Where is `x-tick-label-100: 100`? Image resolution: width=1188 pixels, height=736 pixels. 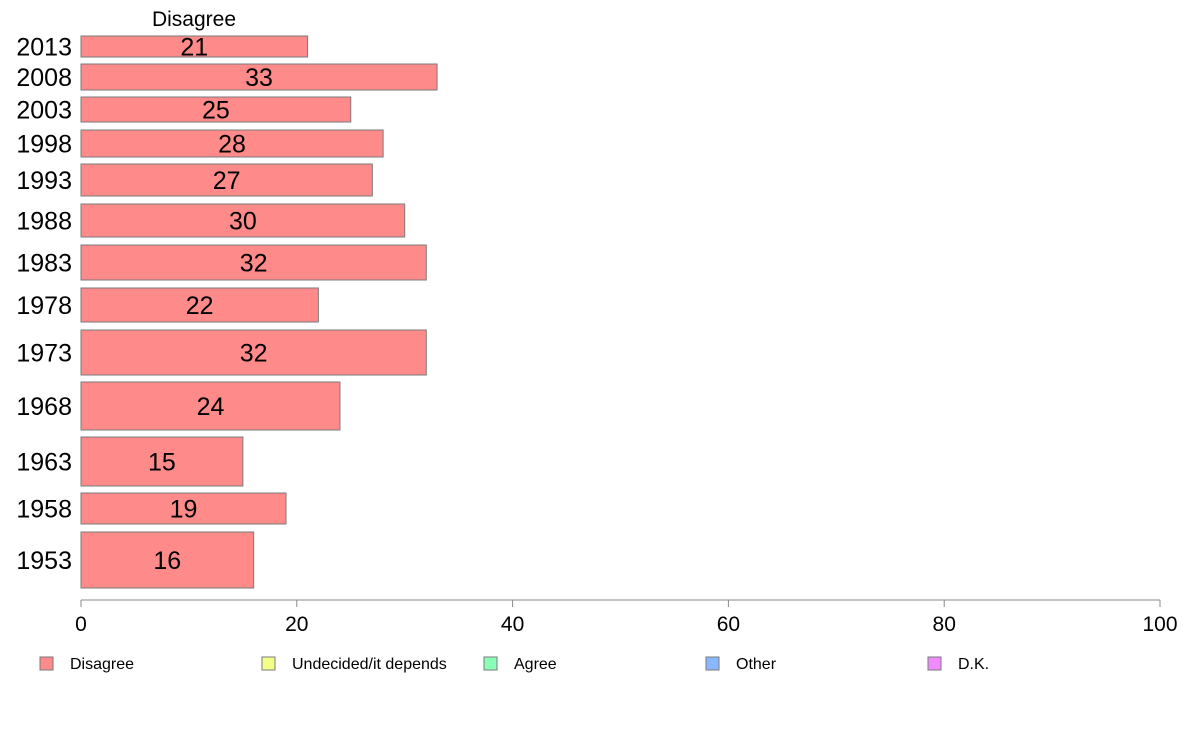
x-tick-label-100: 100 is located at coordinates (1159, 624).